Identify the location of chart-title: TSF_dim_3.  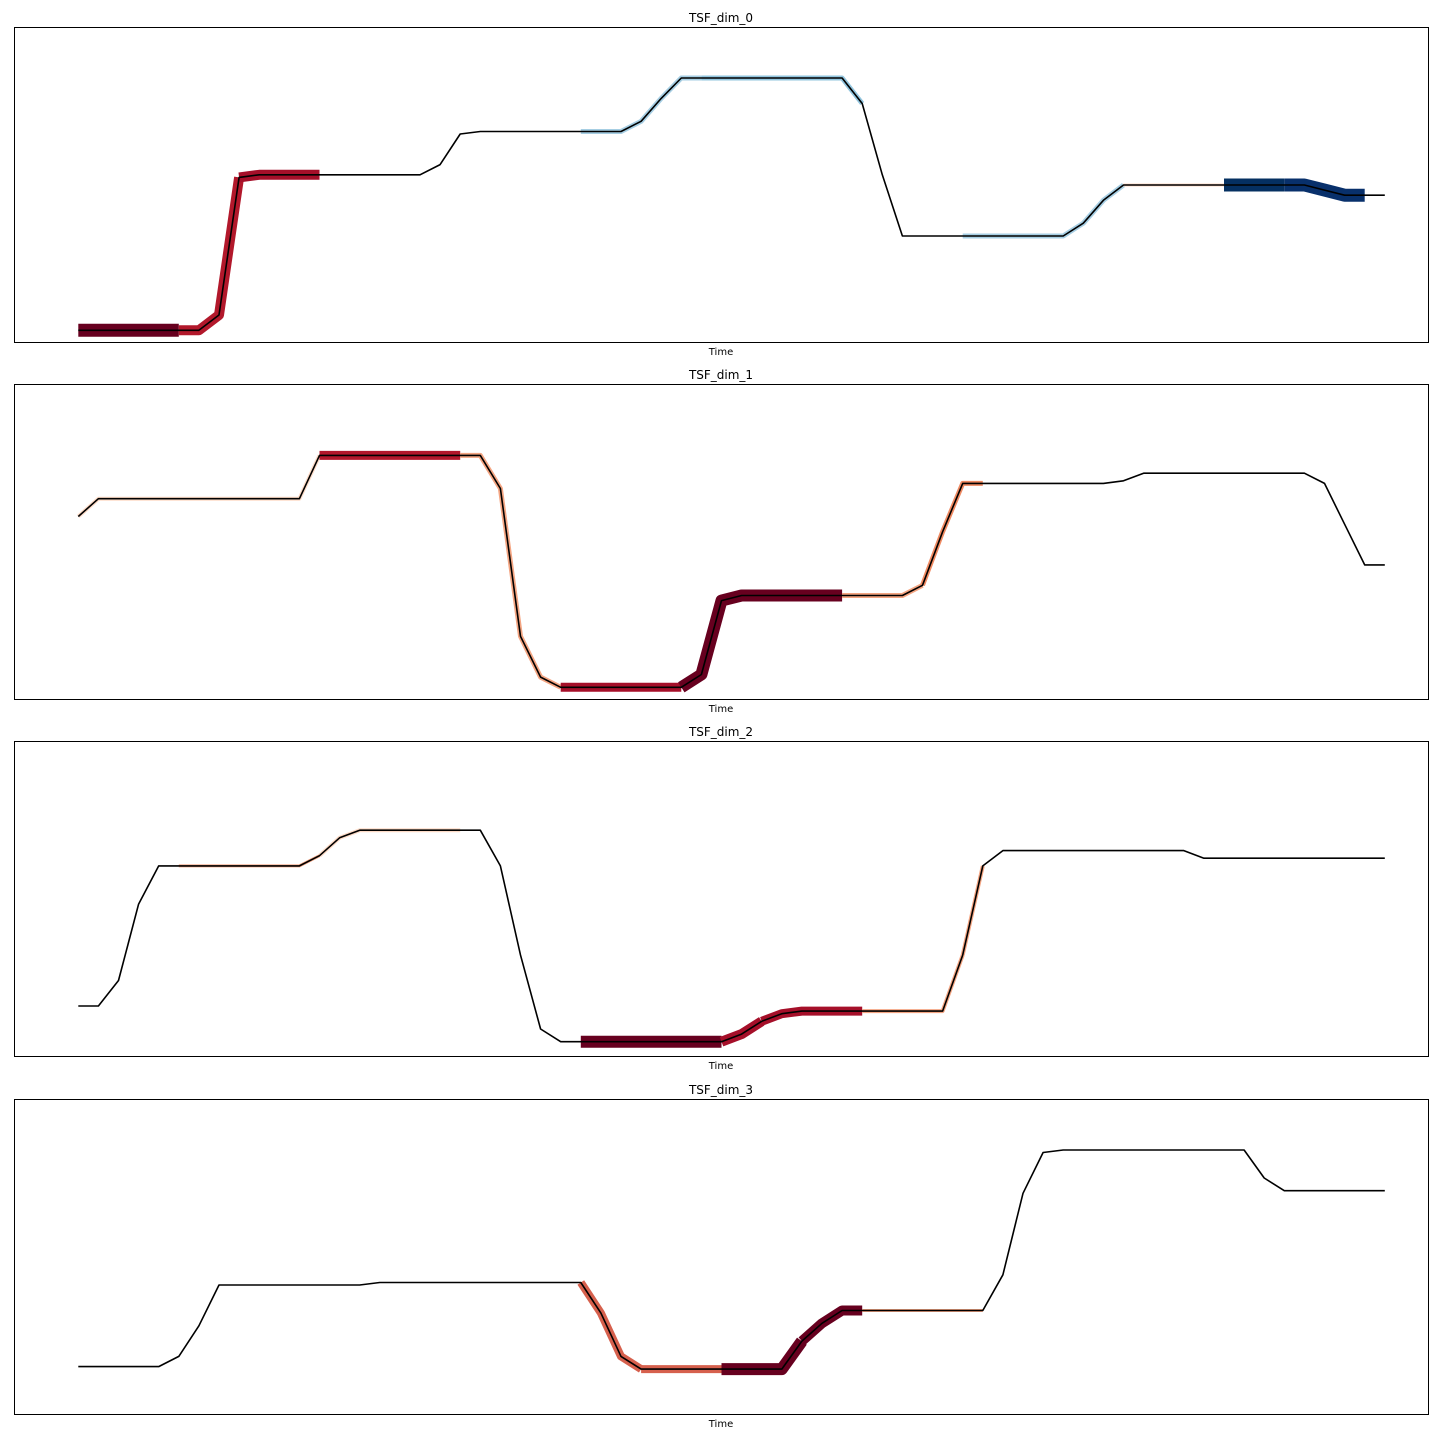
(720, 1090).